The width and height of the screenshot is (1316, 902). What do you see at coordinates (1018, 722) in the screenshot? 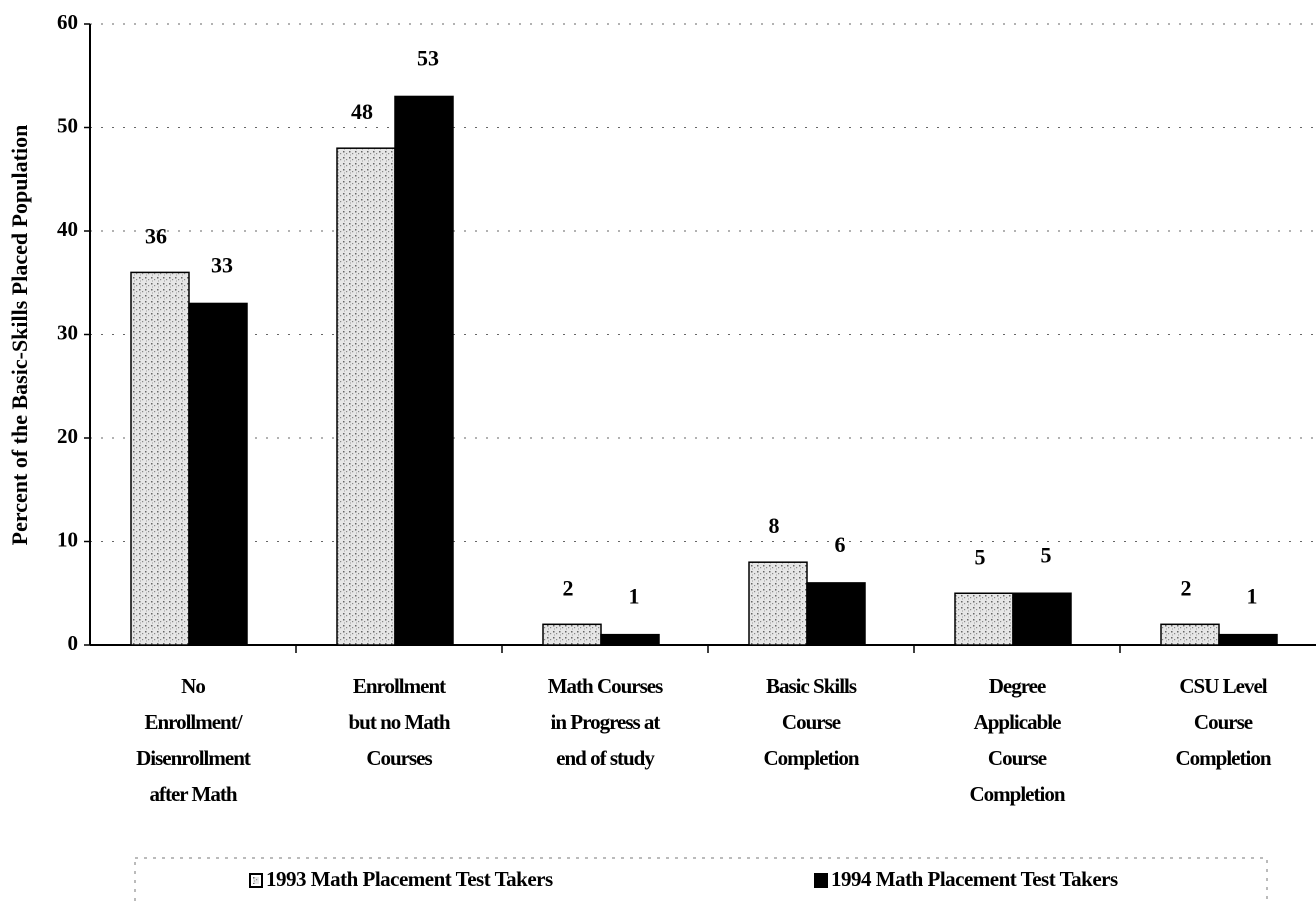
I see `x-tick-label: Applicable` at bounding box center [1018, 722].